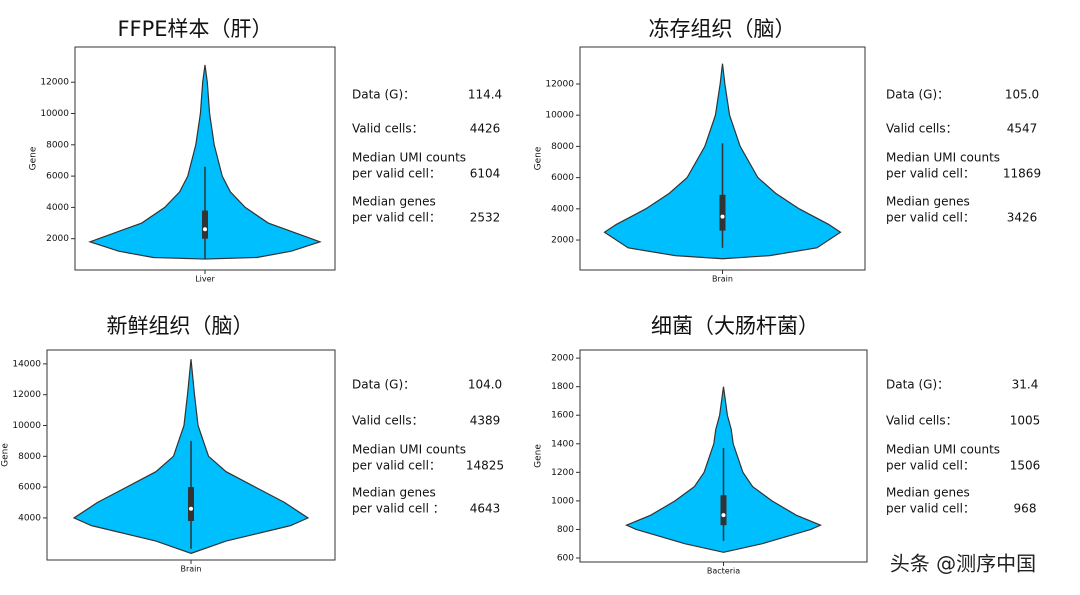  What do you see at coordinates (562, 501) in the screenshot?
I see `y-tick-label: 1000` at bounding box center [562, 501].